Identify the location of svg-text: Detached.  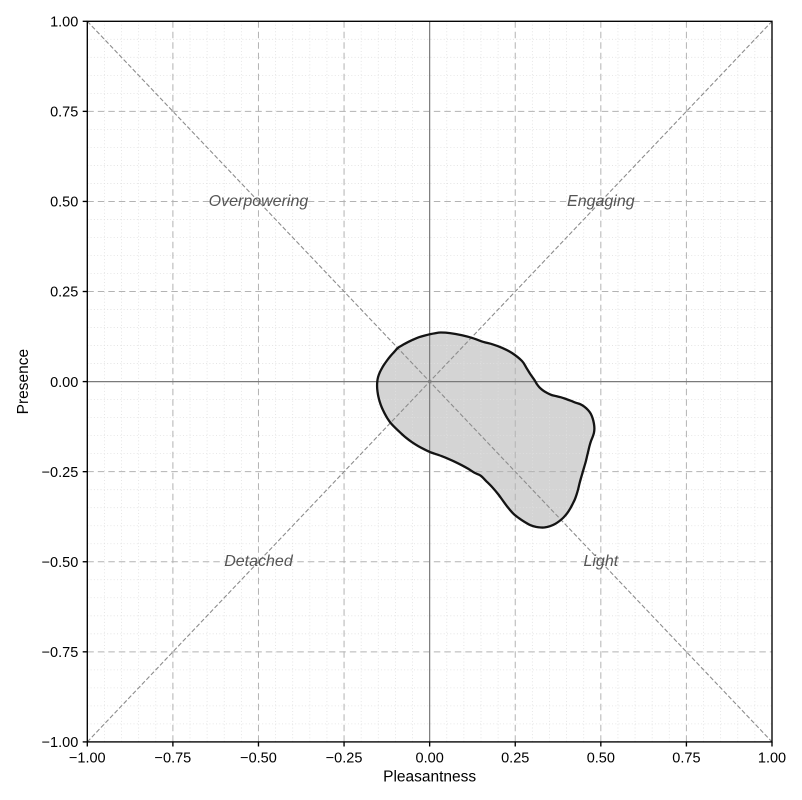
(259, 561).